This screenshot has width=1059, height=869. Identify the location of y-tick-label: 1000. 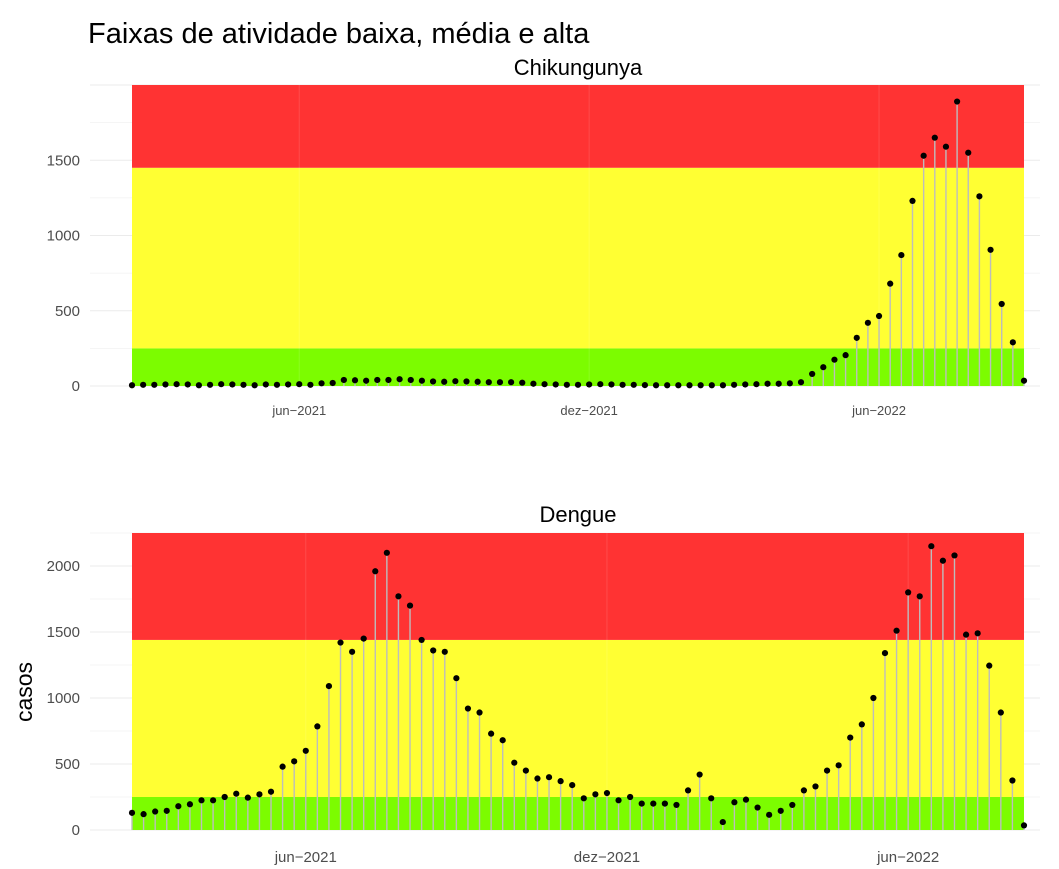
(63, 698).